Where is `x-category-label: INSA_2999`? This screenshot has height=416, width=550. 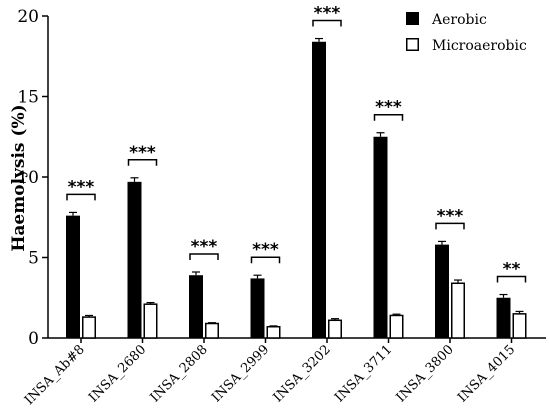
x-category-label: INSA_2999 is located at coordinates (240, 373).